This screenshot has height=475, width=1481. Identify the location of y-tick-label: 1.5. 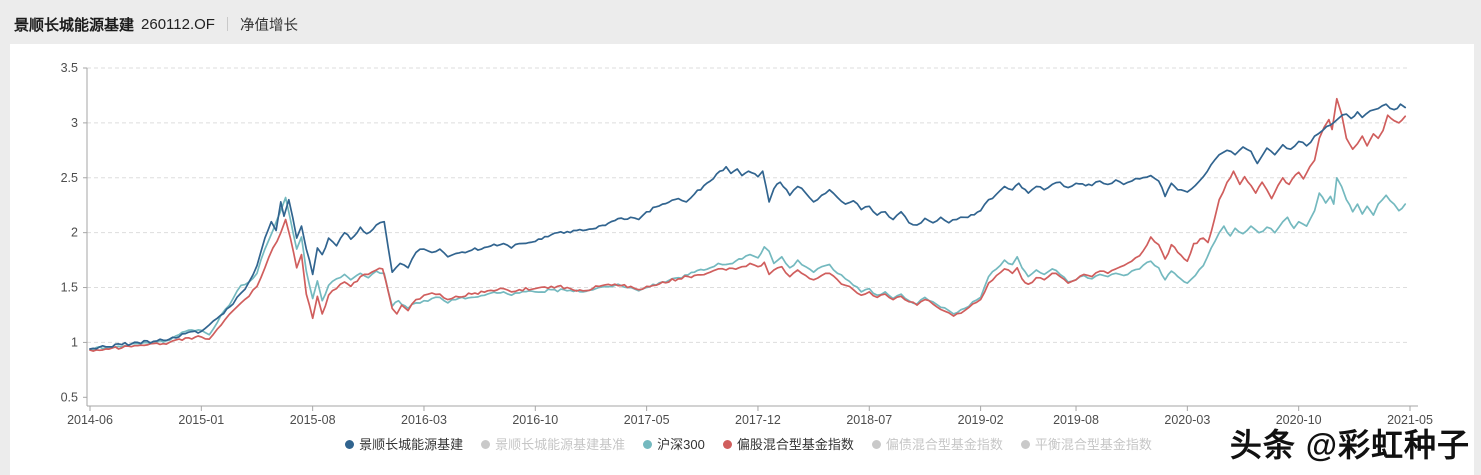
(69, 288).